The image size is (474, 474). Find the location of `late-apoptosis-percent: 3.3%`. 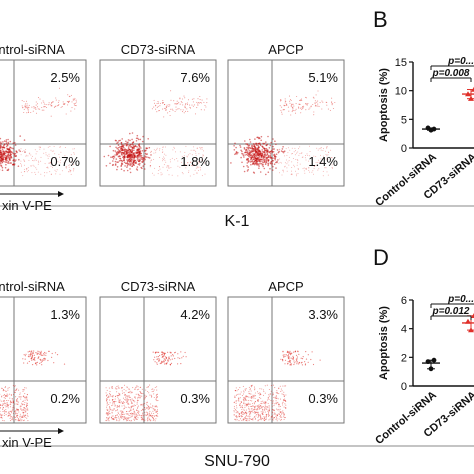

late-apoptosis-percent: 3.3% is located at coordinates (323, 314).